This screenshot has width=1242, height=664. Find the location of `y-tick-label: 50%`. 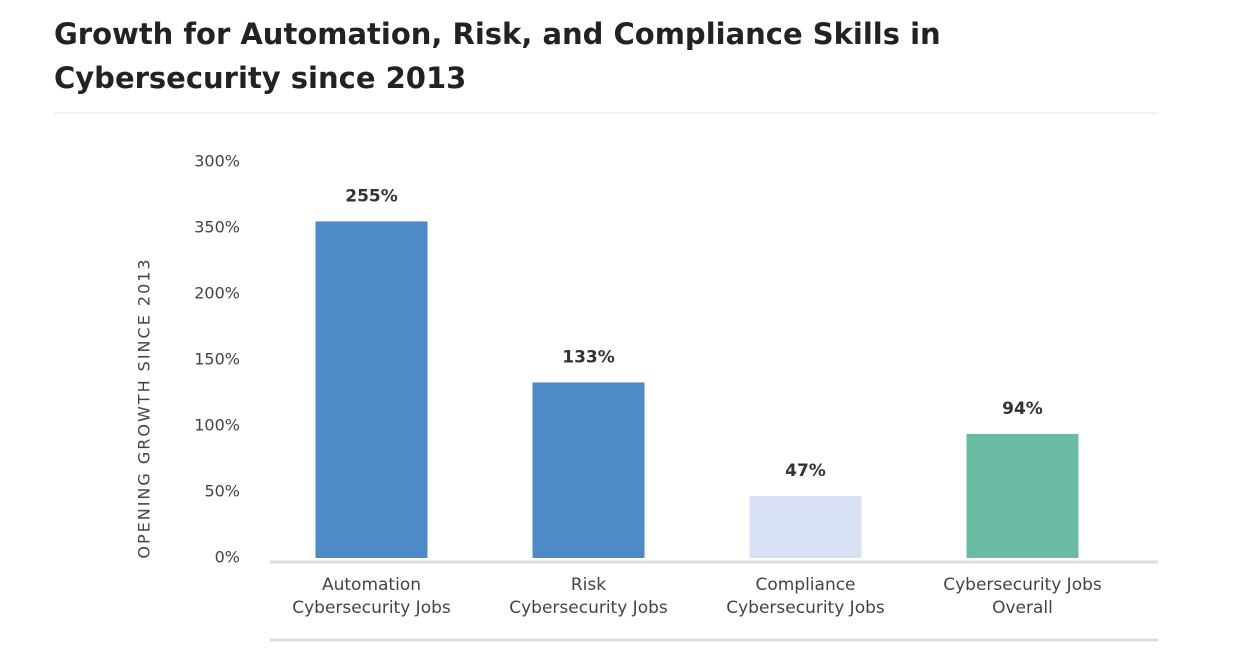

y-tick-label: 50% is located at coordinates (222, 491).